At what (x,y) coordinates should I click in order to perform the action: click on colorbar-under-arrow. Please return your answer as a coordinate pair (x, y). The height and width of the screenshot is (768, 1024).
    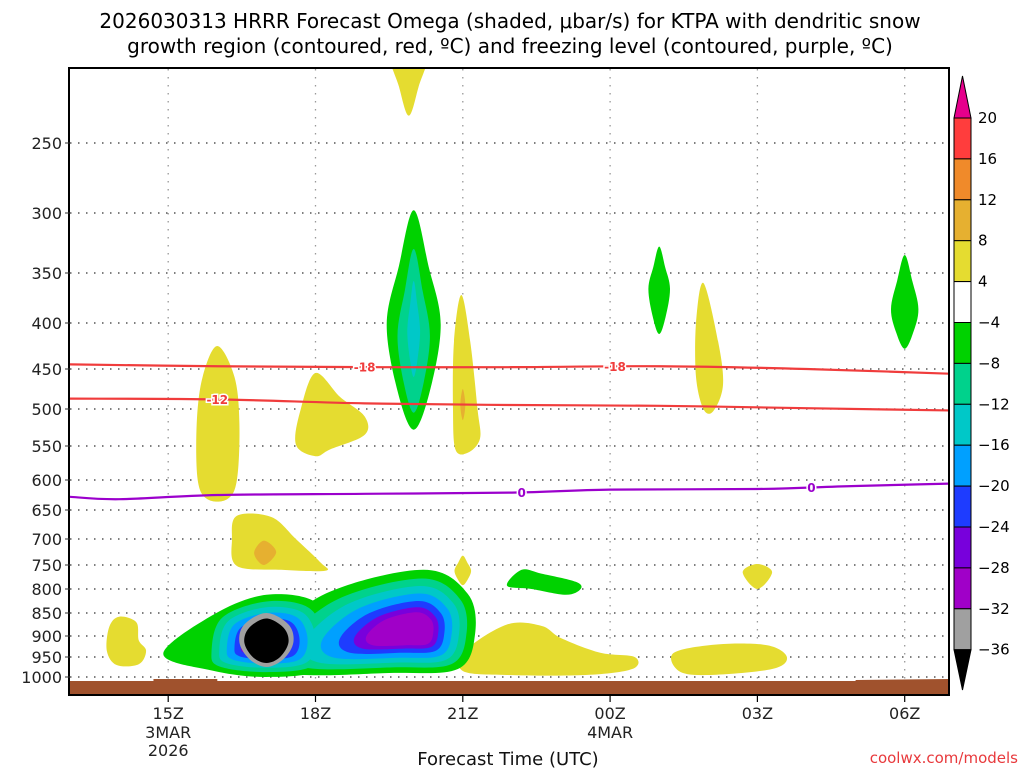
    Looking at the image, I should click on (962, 670).